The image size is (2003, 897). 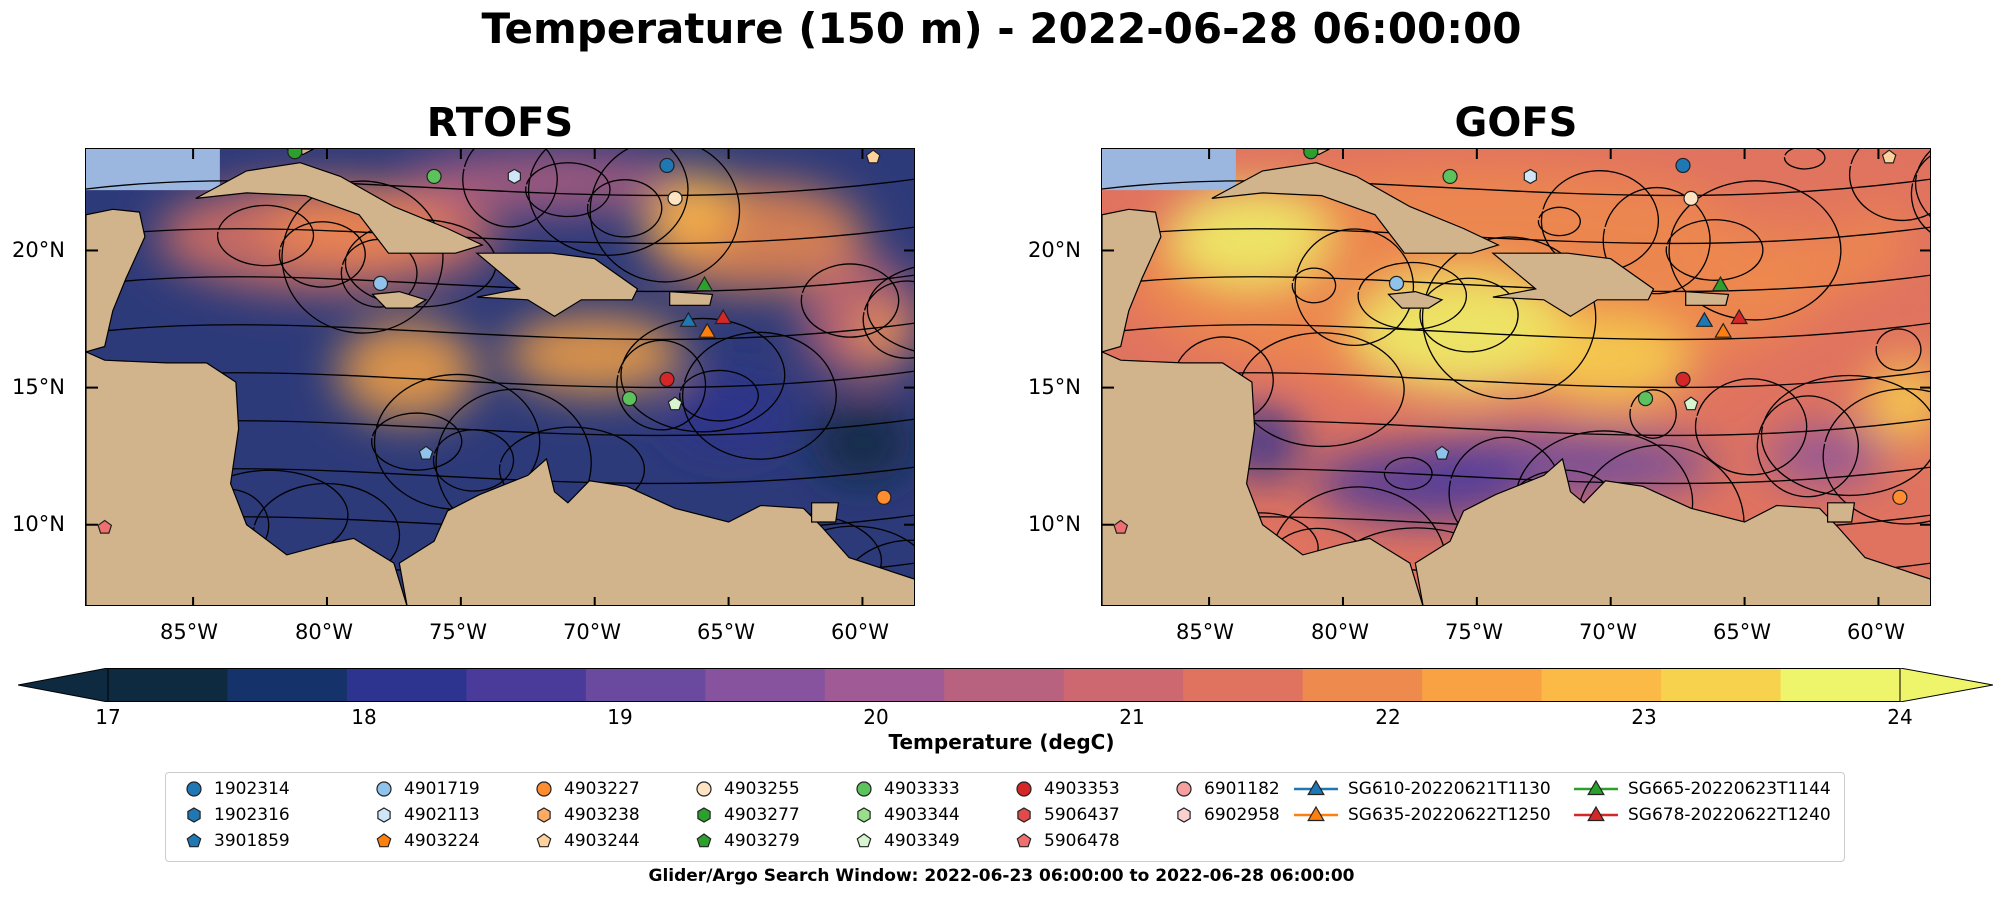 I want to click on lat-label-10n-right: 10°N, so click(x=1054, y=524).